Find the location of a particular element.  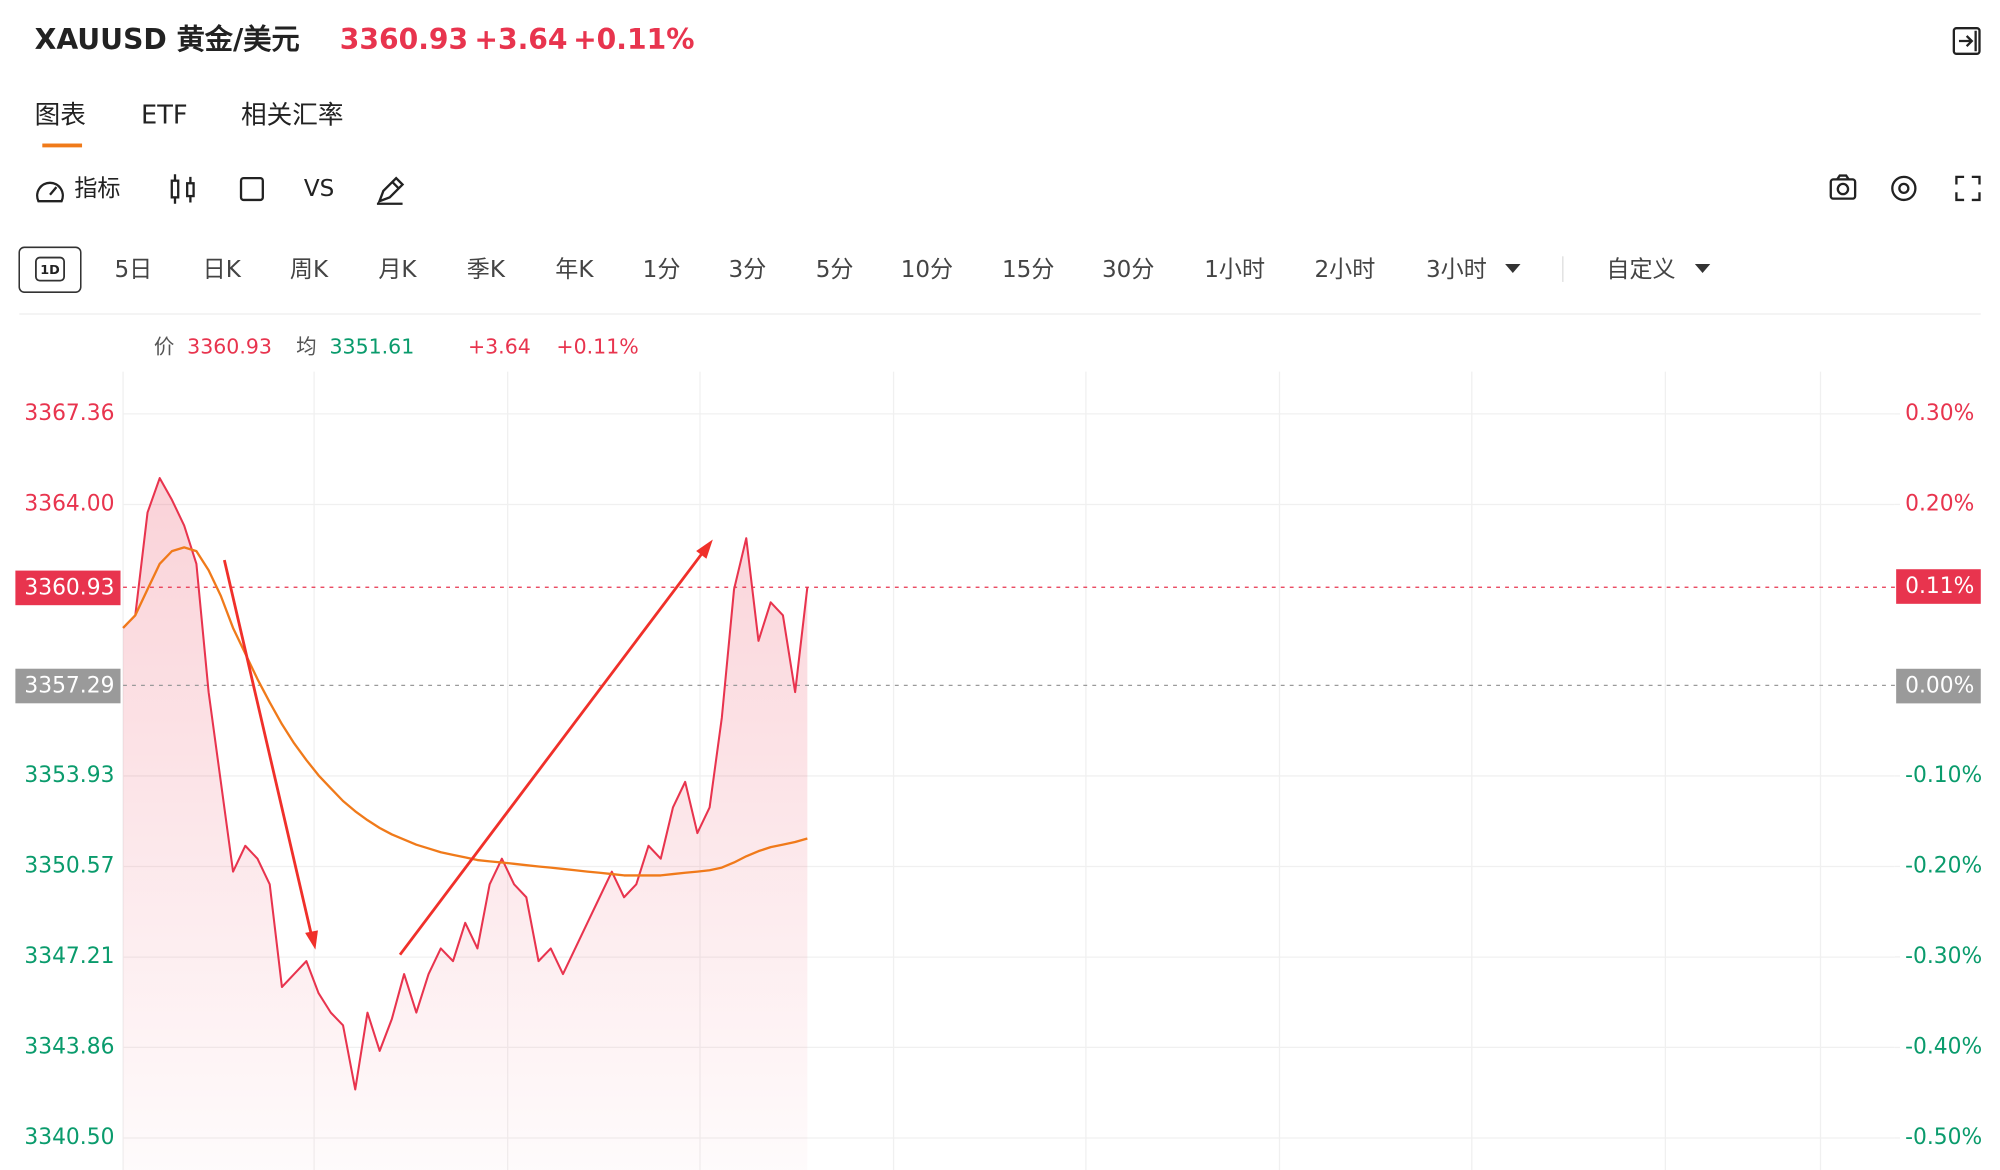

tab: 图表 is located at coordinates (60, 116).